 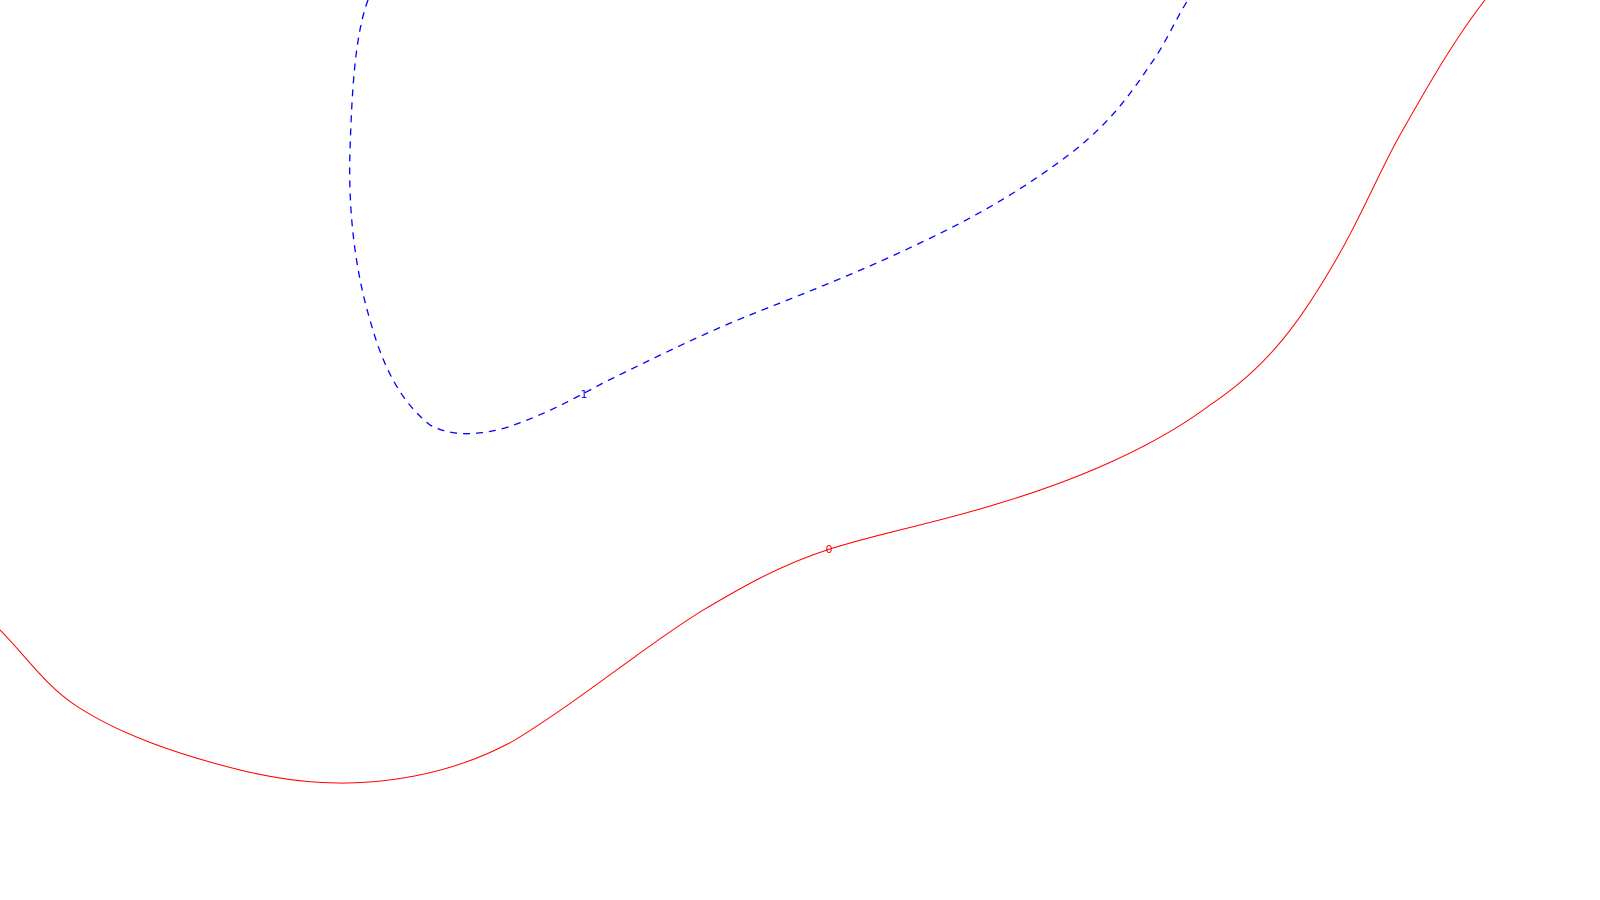 I want to click on contour-label-1: 1, so click(x=584, y=394).